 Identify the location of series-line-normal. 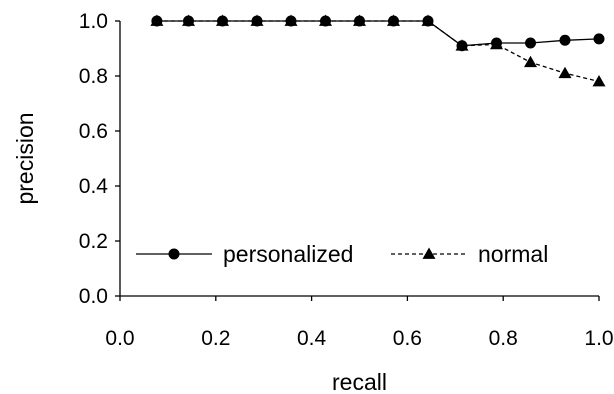
(378, 51).